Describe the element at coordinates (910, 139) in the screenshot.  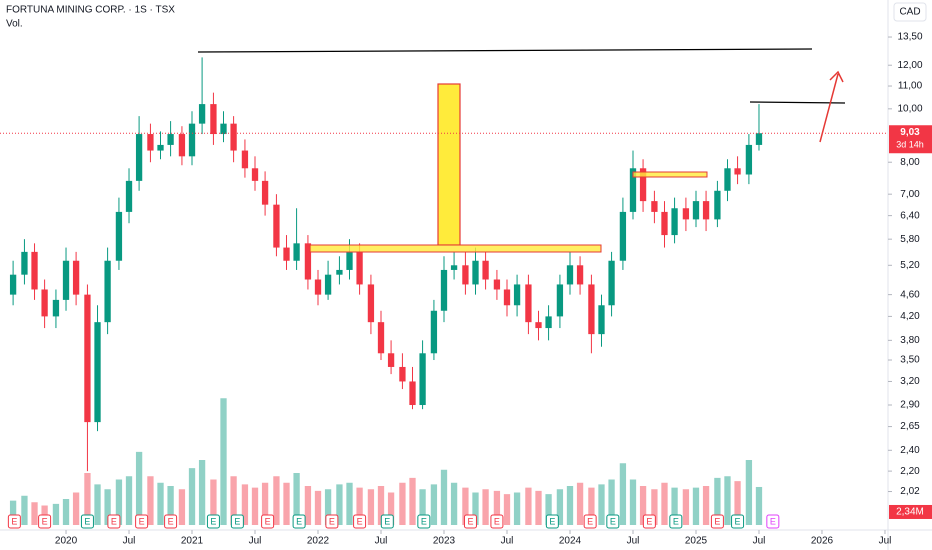
I see `last-price-box` at that location.